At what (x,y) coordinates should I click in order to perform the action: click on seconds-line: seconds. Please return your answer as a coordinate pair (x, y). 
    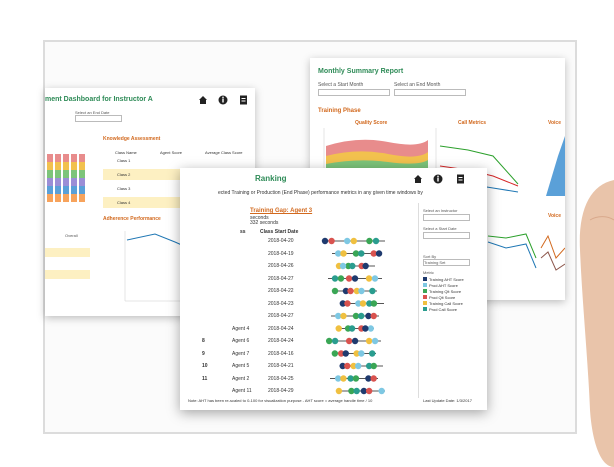
    Looking at the image, I should click on (259, 218).